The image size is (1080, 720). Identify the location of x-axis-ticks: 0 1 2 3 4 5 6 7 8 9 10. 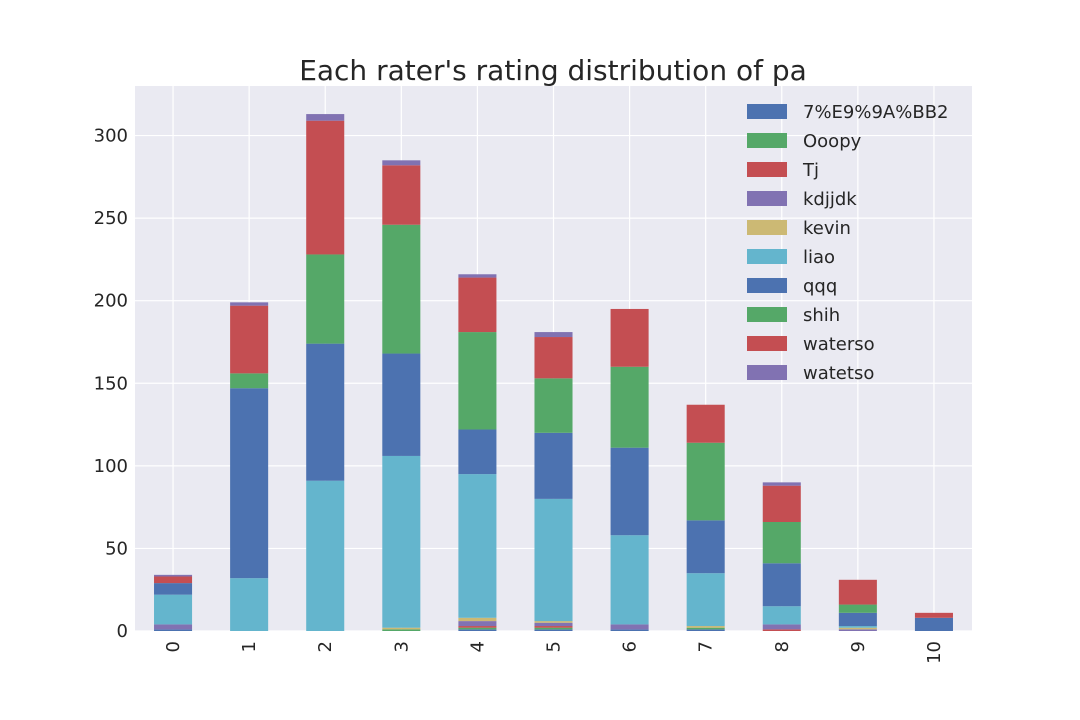
(554, 652).